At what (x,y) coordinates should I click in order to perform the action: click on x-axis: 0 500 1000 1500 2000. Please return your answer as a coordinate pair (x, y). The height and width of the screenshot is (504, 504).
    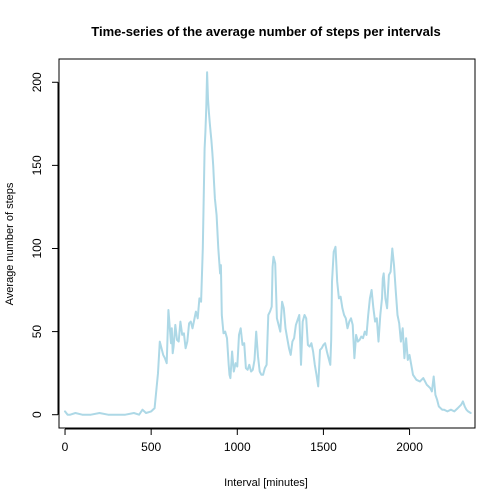
    Looking at the image, I should click on (242, 441).